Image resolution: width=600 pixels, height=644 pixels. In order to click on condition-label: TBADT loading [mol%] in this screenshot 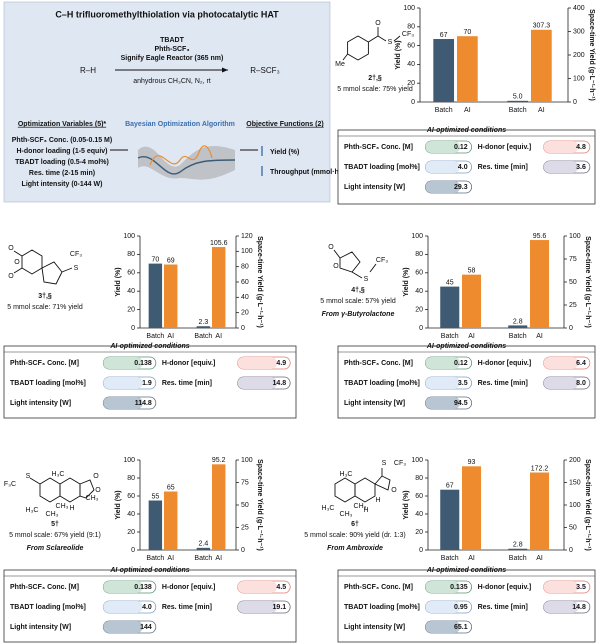, I will do `click(48, 607)`.